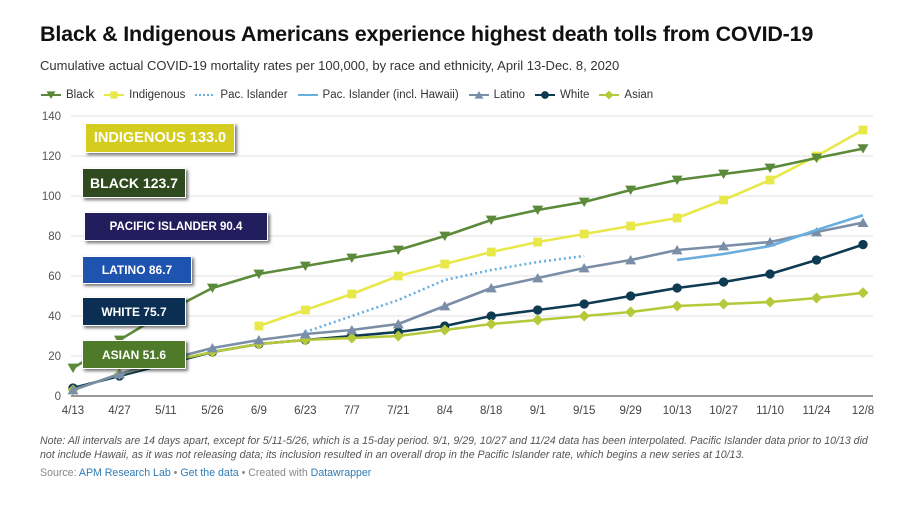 The image size is (900, 513). I want to click on y-tick-label: 60, so click(54, 277).